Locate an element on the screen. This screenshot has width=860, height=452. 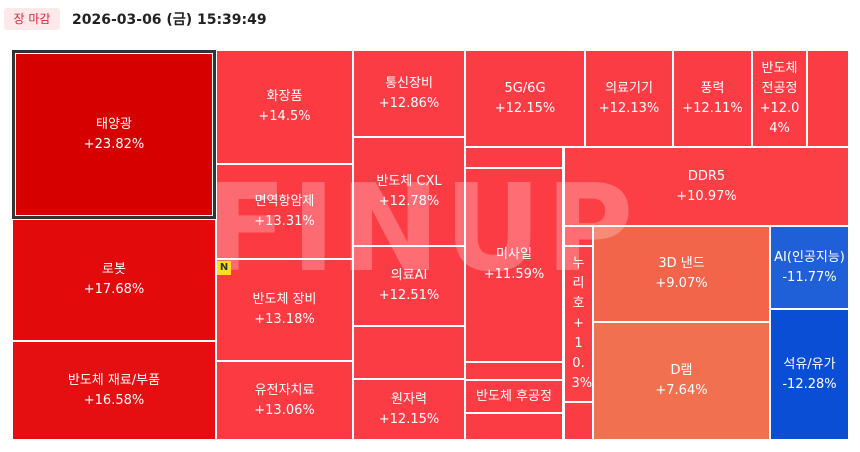
tile-name: D램 is located at coordinates (681, 370).